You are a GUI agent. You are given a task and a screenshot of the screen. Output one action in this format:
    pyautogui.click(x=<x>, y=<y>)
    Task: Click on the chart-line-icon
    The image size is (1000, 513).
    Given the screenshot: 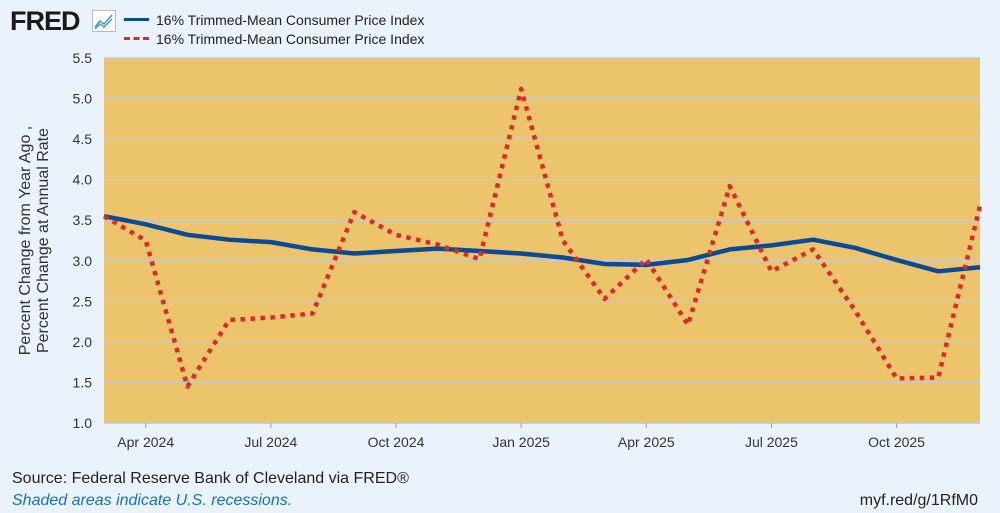 What is the action you would take?
    pyautogui.click(x=104, y=21)
    